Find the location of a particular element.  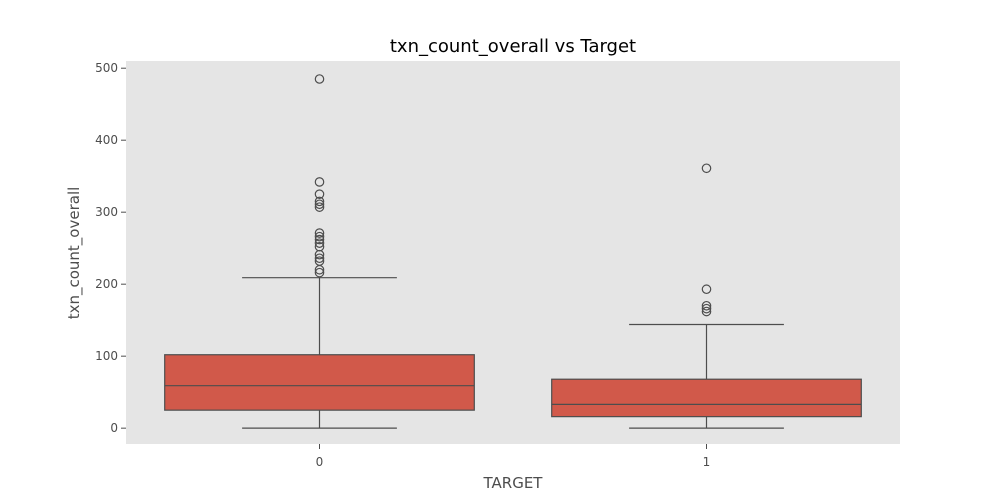

y-axis-ticks: 0 100 200 300 400 500 is located at coordinates (110, 248).